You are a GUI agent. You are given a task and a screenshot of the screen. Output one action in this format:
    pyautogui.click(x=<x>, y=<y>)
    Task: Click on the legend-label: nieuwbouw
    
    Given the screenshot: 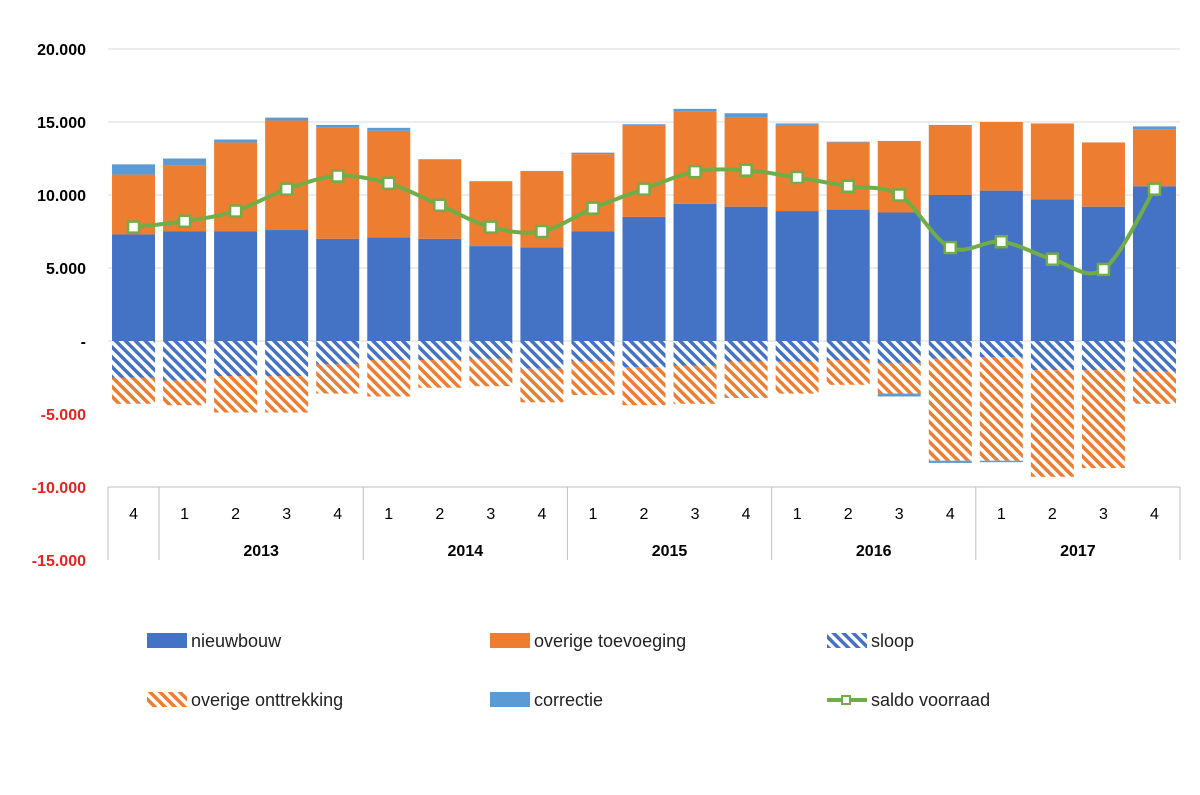 What is the action you would take?
    pyautogui.click(x=236, y=641)
    